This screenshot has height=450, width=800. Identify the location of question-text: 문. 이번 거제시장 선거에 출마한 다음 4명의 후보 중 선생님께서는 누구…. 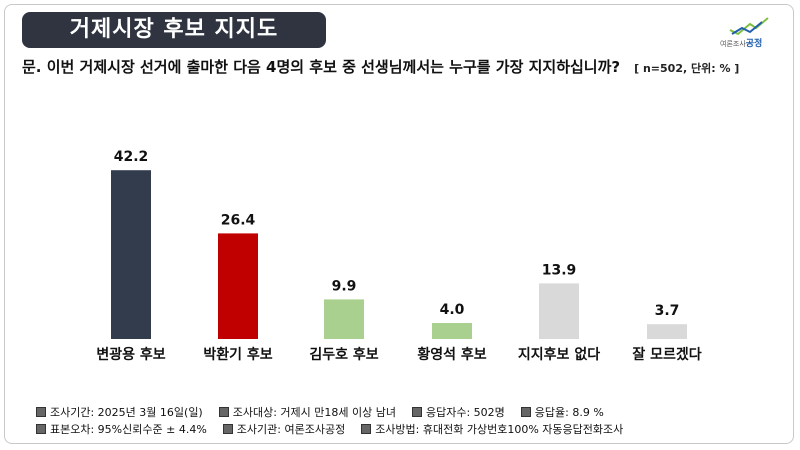
(321, 67).